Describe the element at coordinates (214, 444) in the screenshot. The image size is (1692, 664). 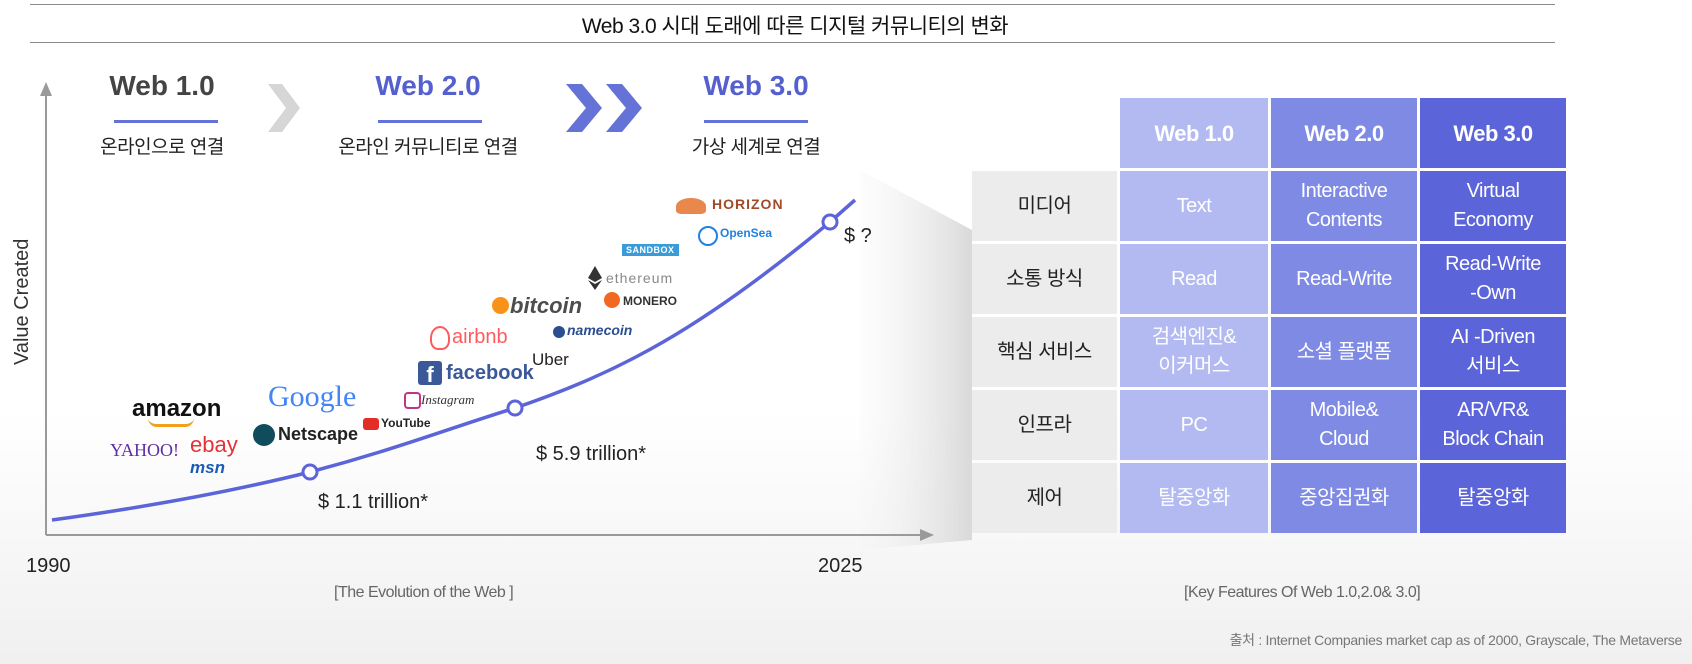
I see `logo-ebay: ebay` at that location.